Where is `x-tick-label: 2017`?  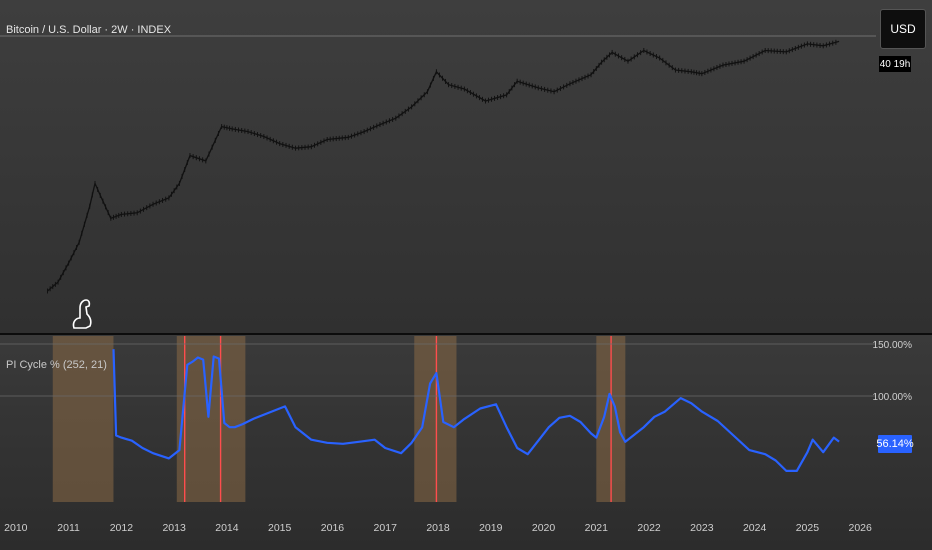
x-tick-label: 2017 is located at coordinates (386, 528).